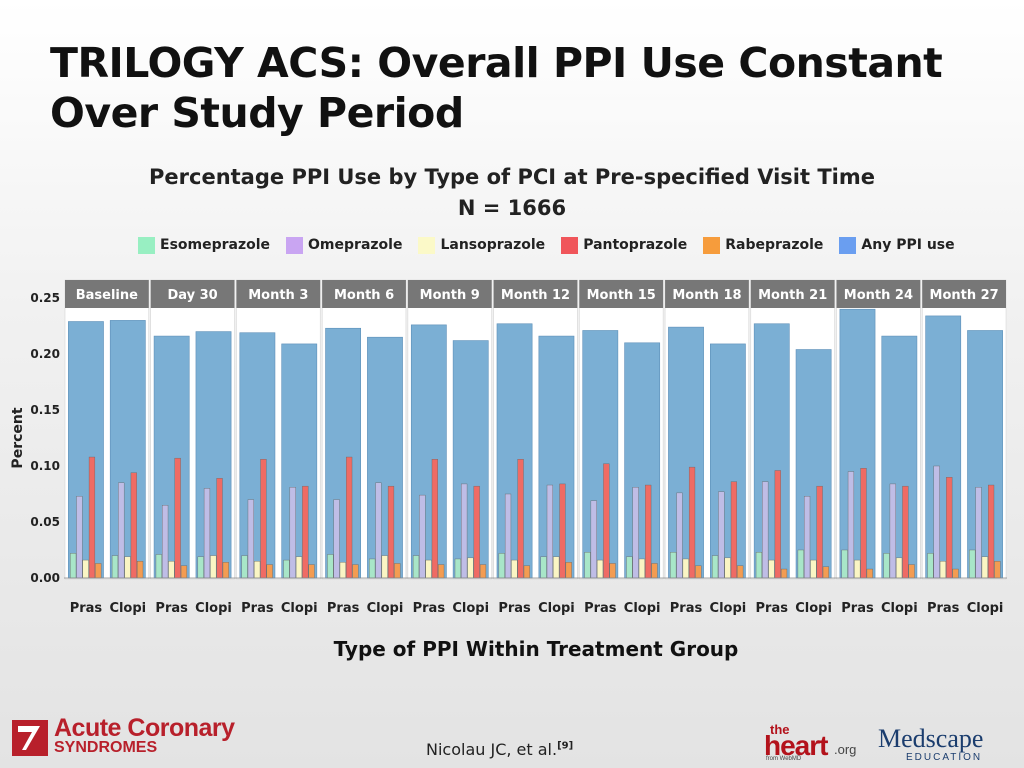  I want to click on acs-logo-line2: SYNDROMES, so click(106, 747).